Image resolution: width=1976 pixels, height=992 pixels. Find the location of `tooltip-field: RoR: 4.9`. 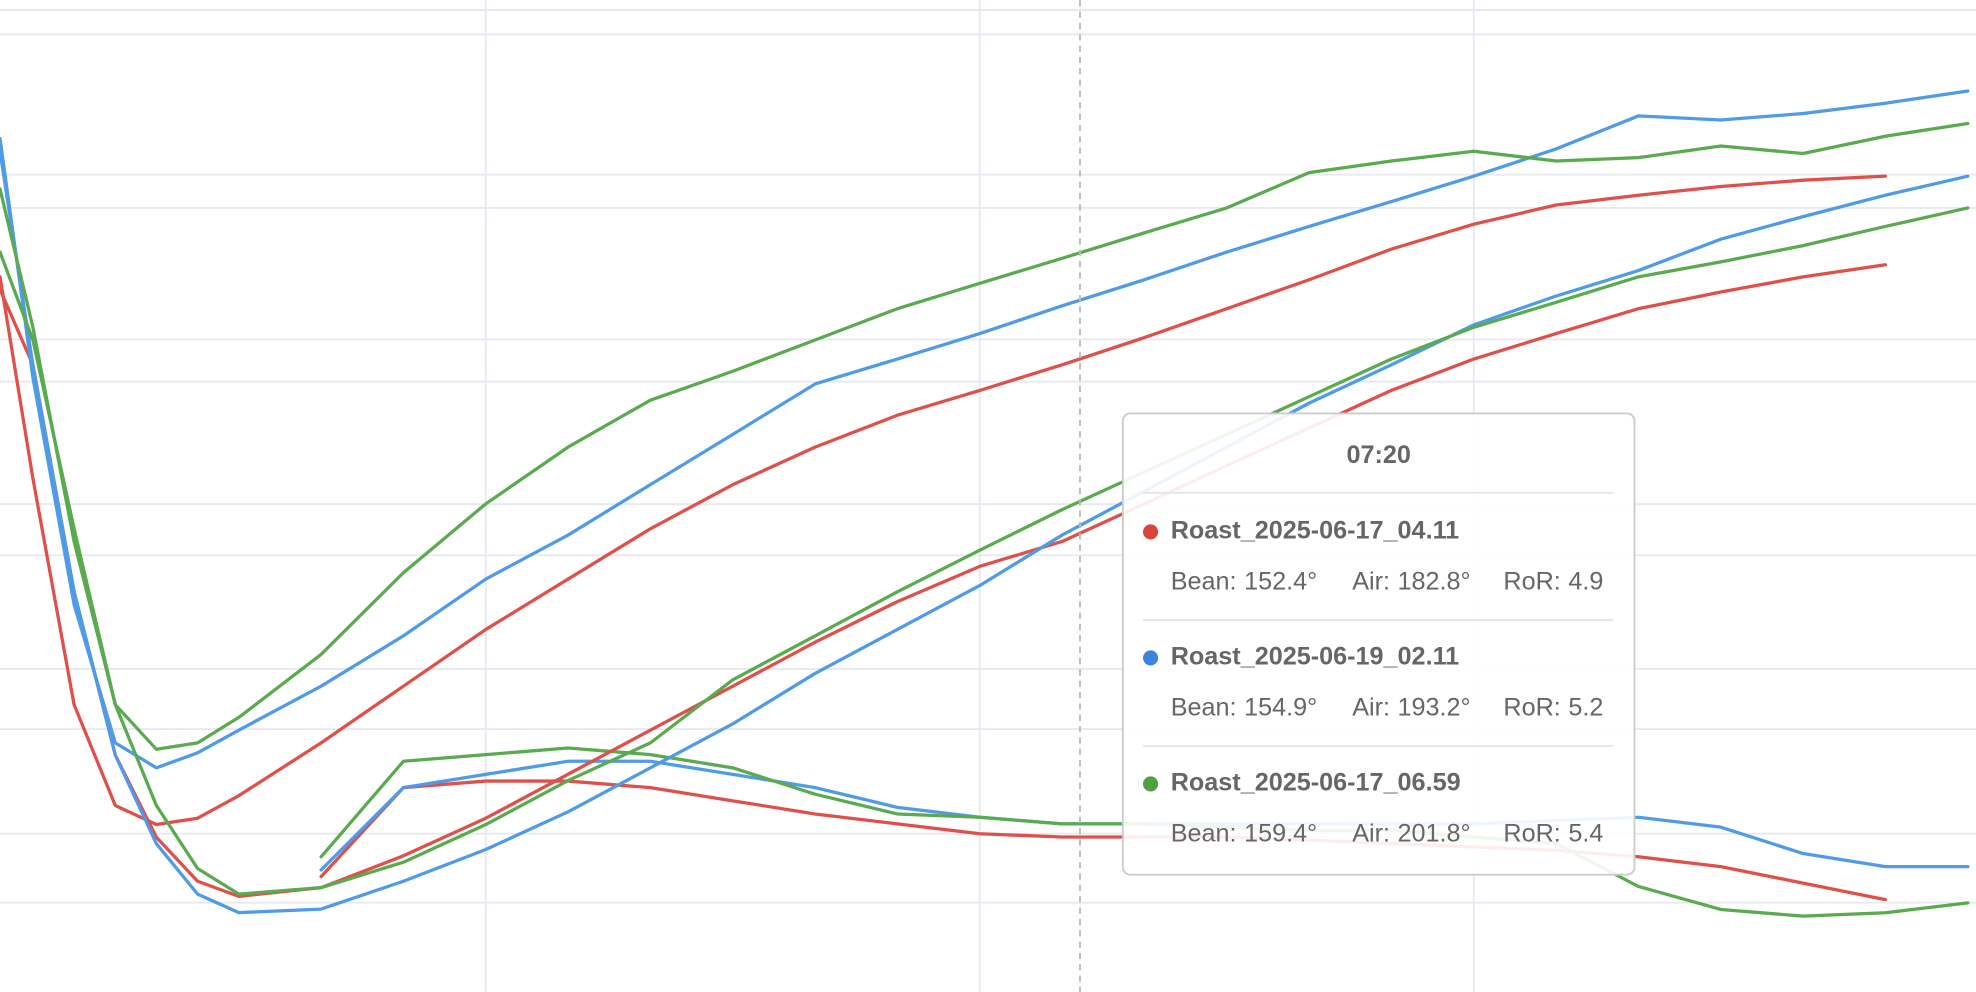

tooltip-field: RoR: 4.9 is located at coordinates (1553, 581).